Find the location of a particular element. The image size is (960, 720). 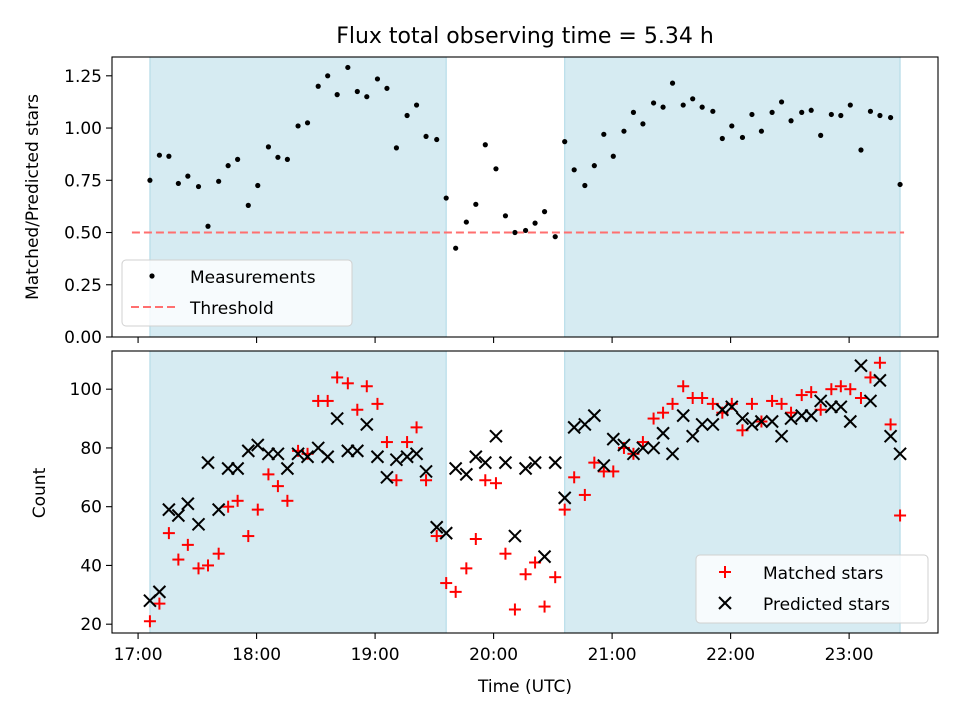

legend-predicted-marker is located at coordinates (725, 603).